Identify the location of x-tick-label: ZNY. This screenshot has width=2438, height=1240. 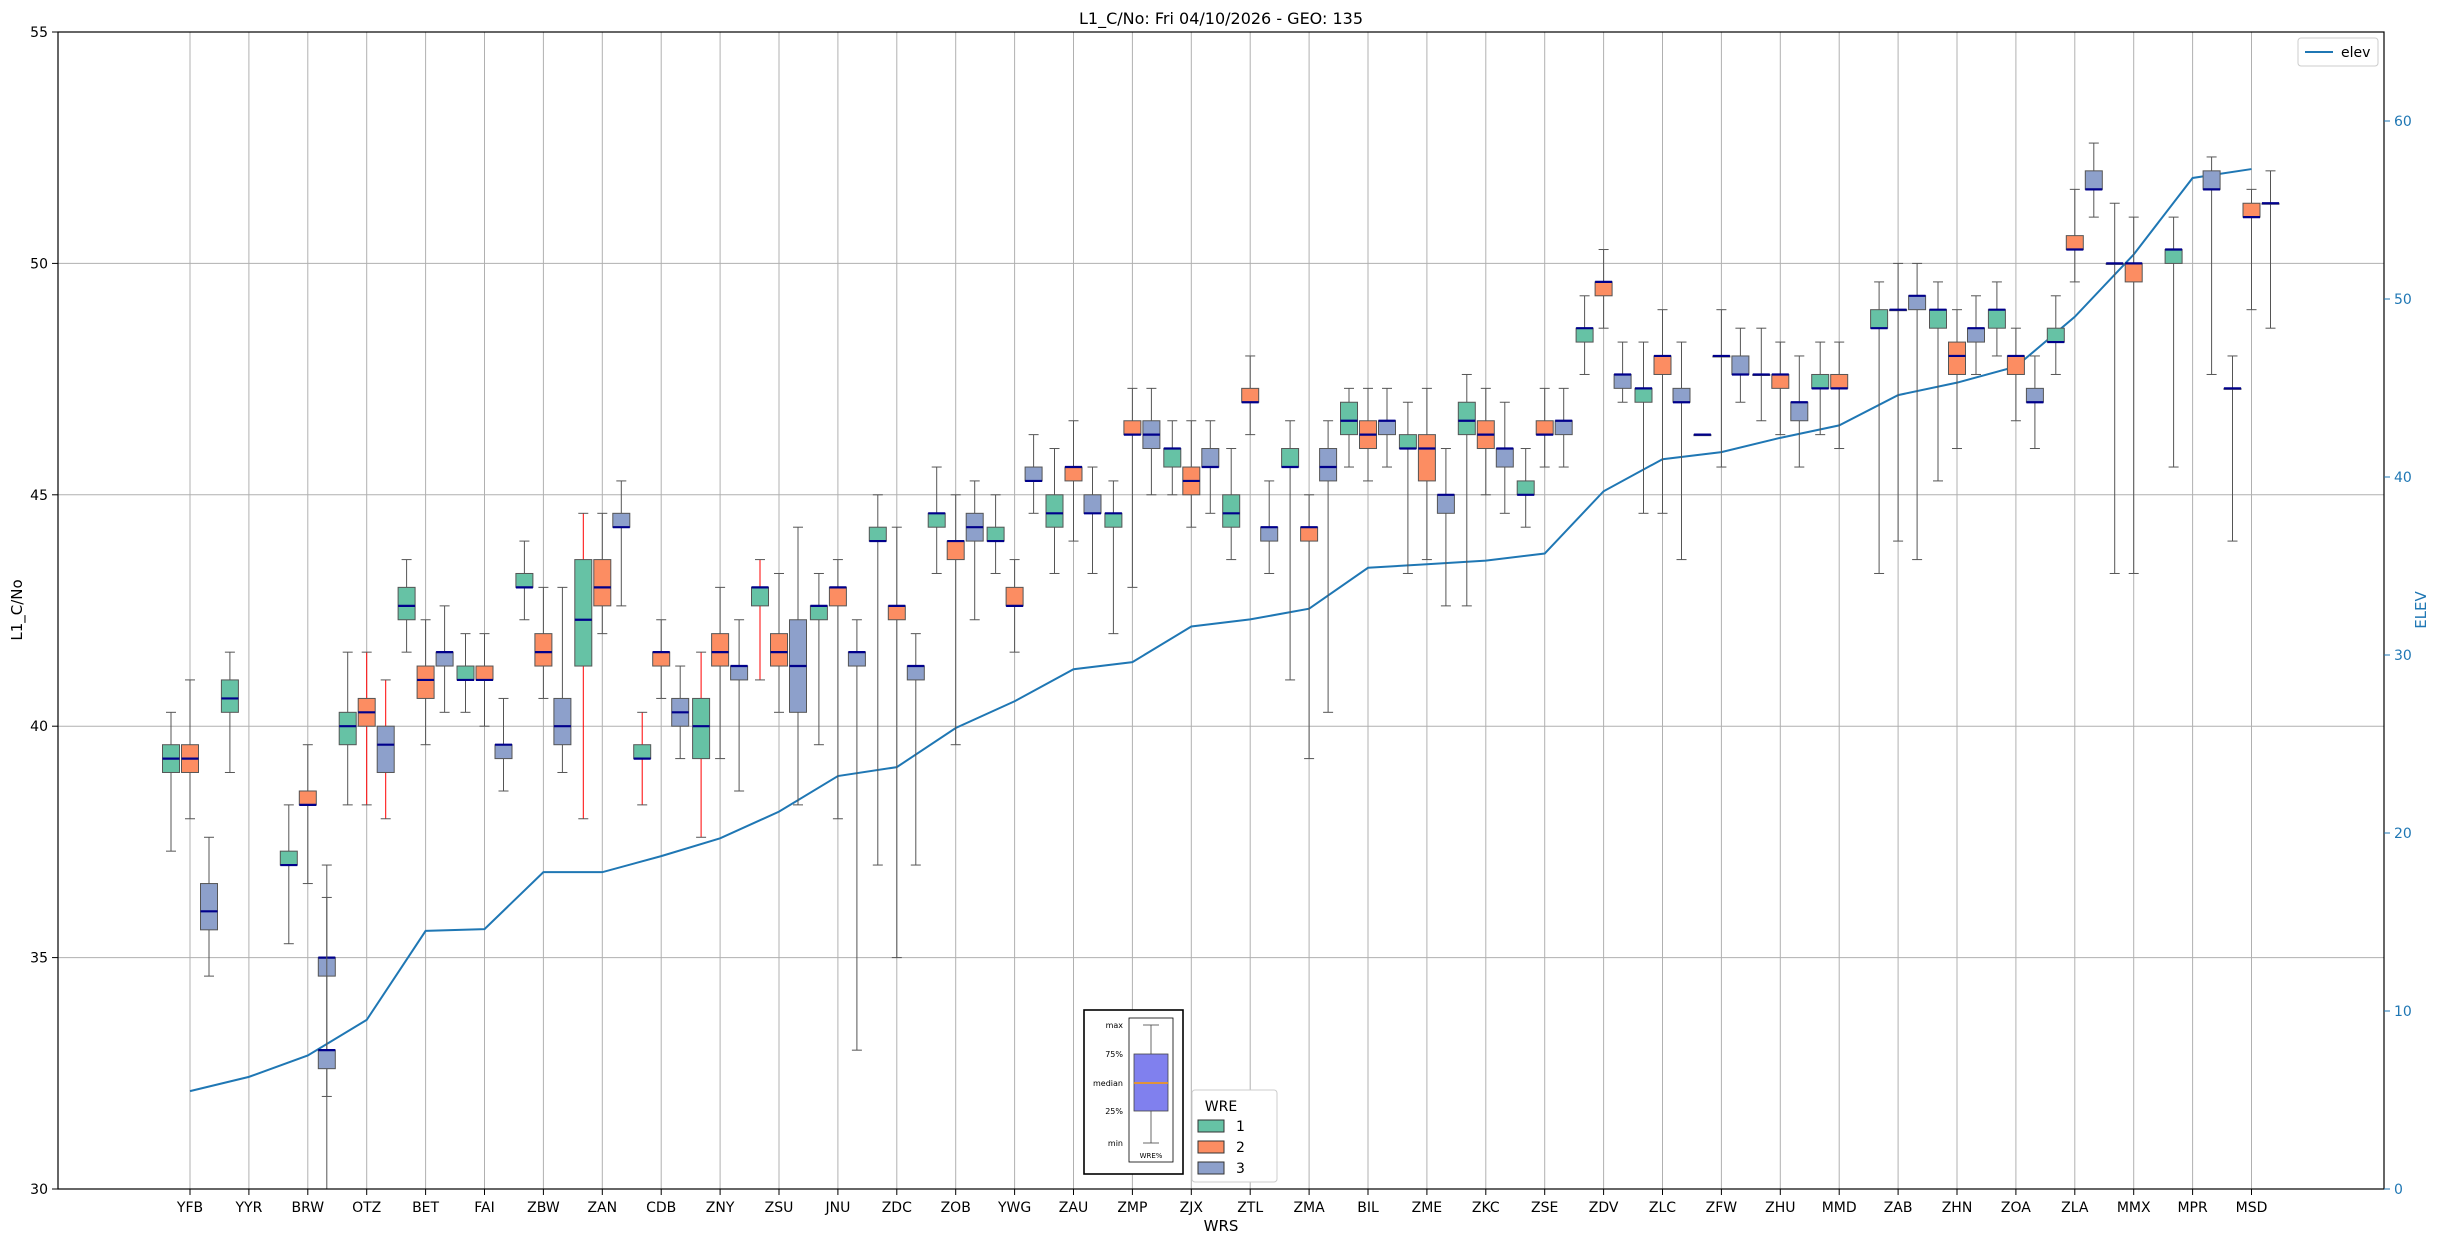
(720, 1208).